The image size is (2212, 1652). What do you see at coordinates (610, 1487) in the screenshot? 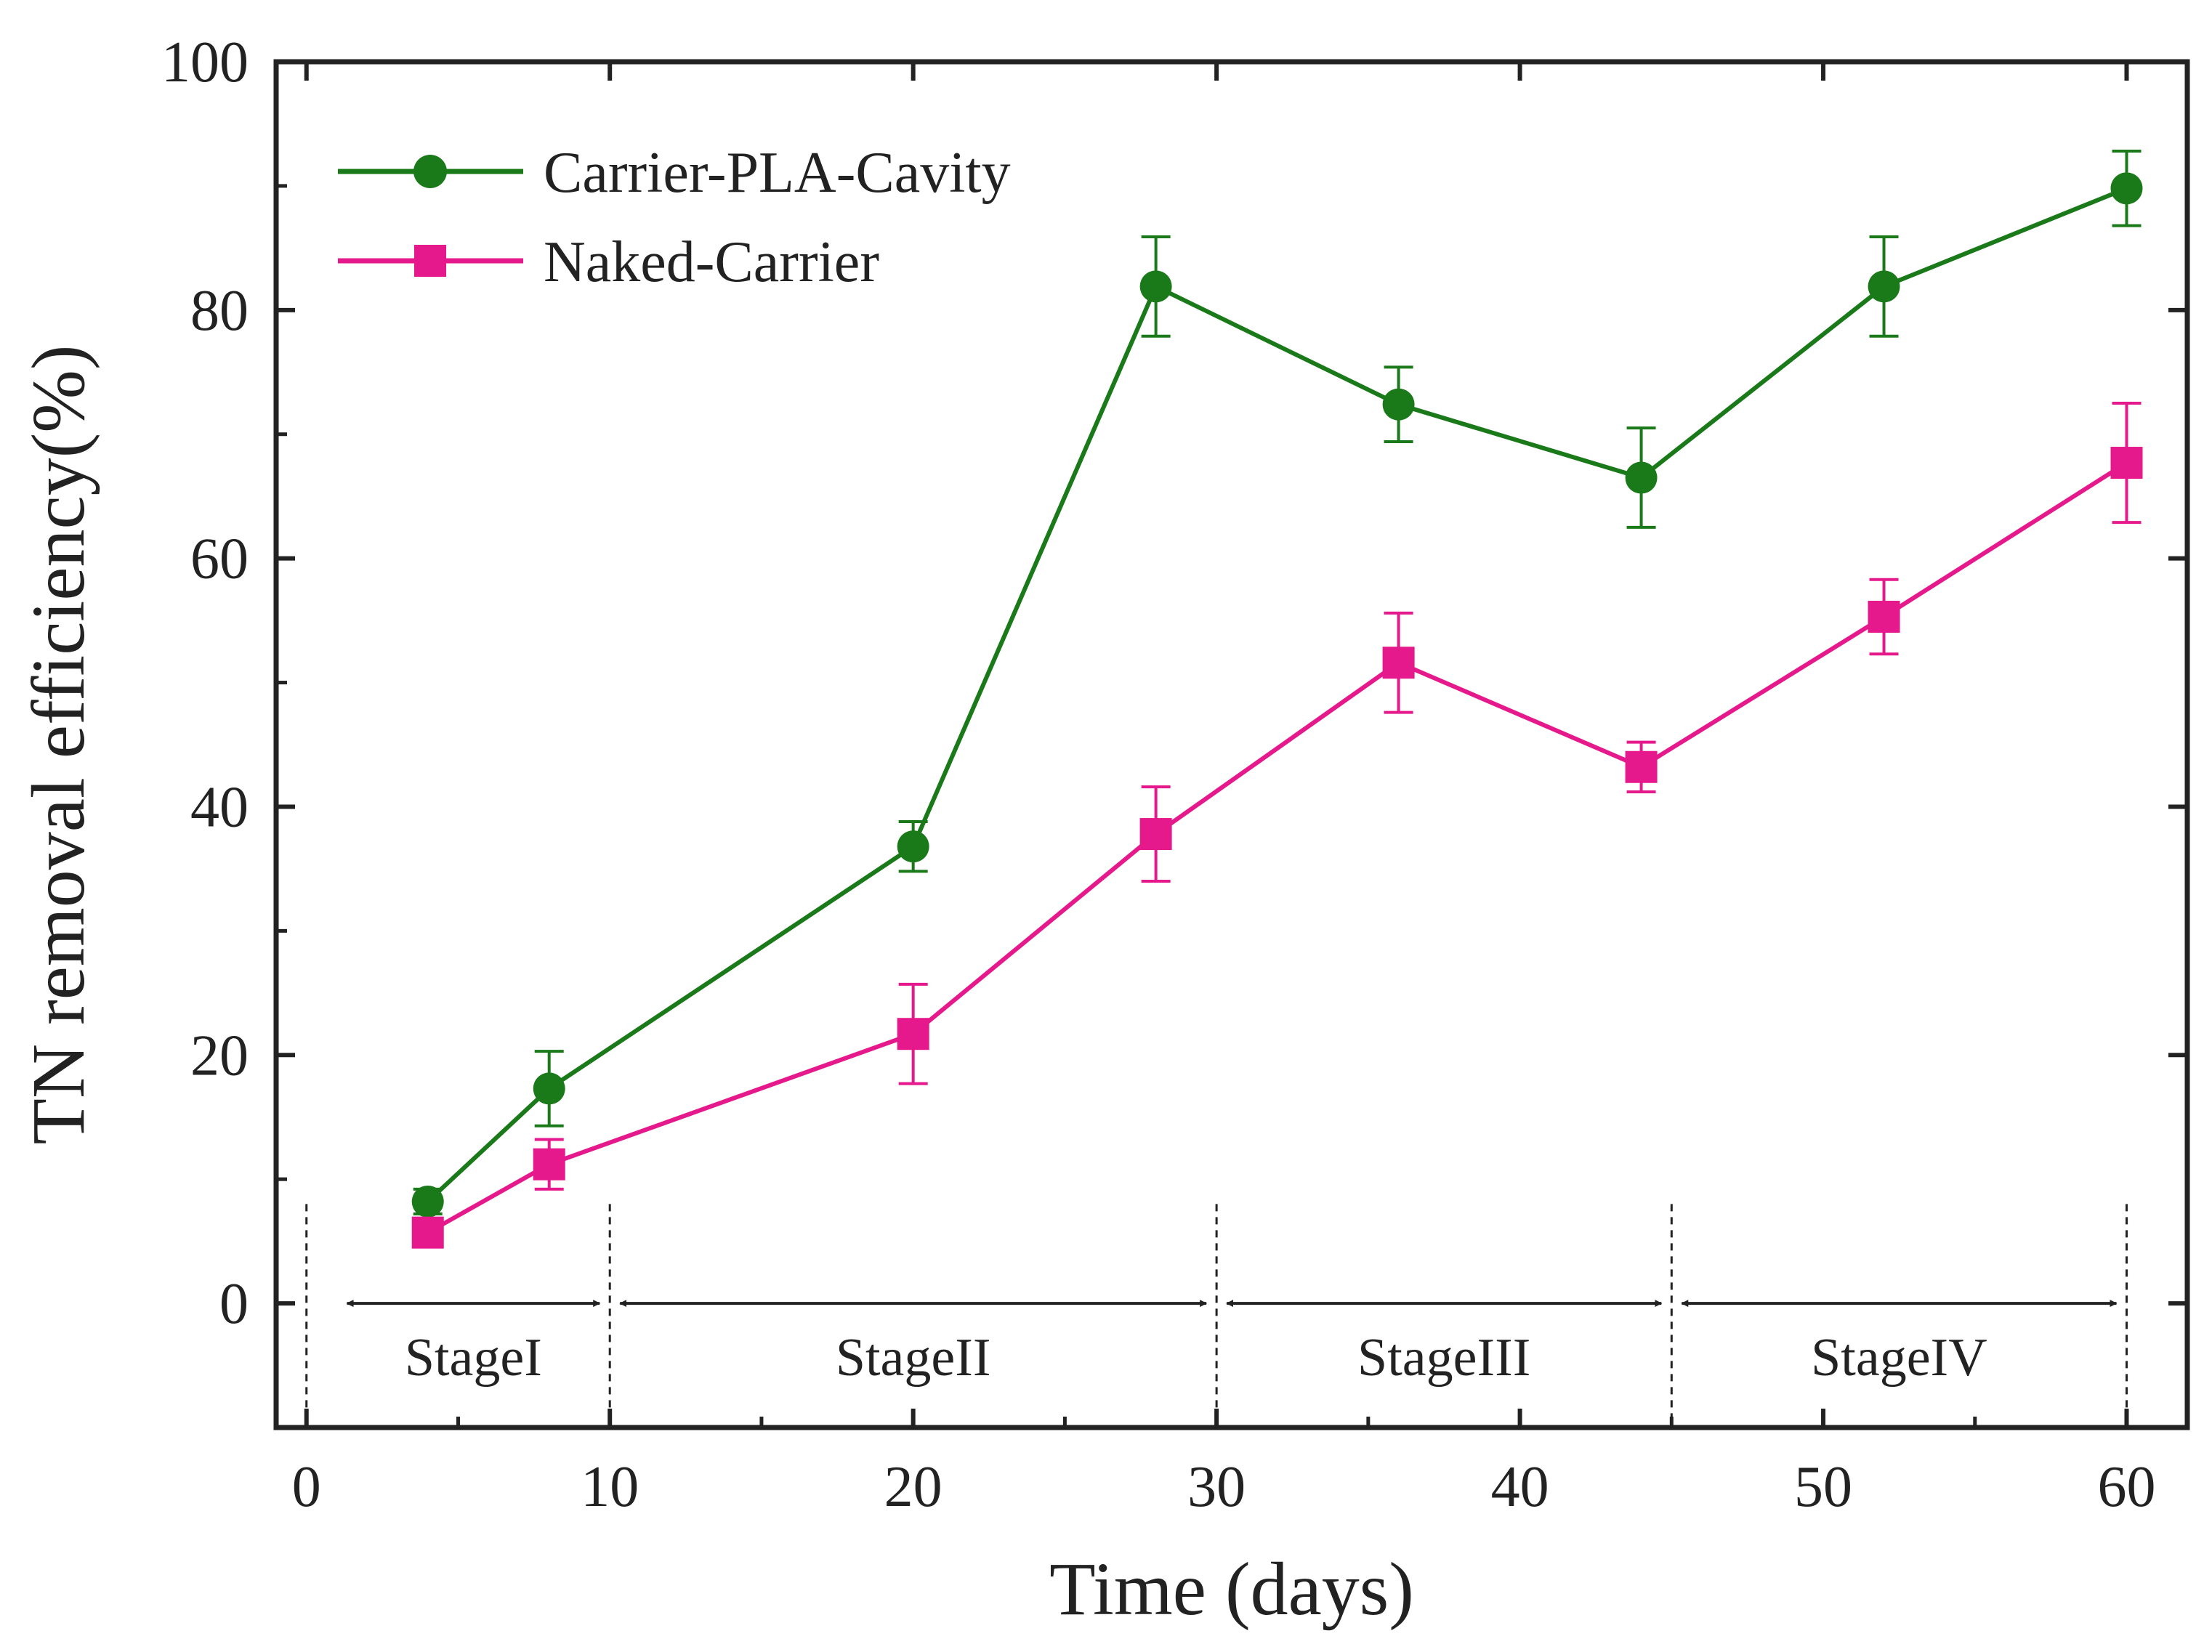
I see `x-tick-label: 10` at bounding box center [610, 1487].